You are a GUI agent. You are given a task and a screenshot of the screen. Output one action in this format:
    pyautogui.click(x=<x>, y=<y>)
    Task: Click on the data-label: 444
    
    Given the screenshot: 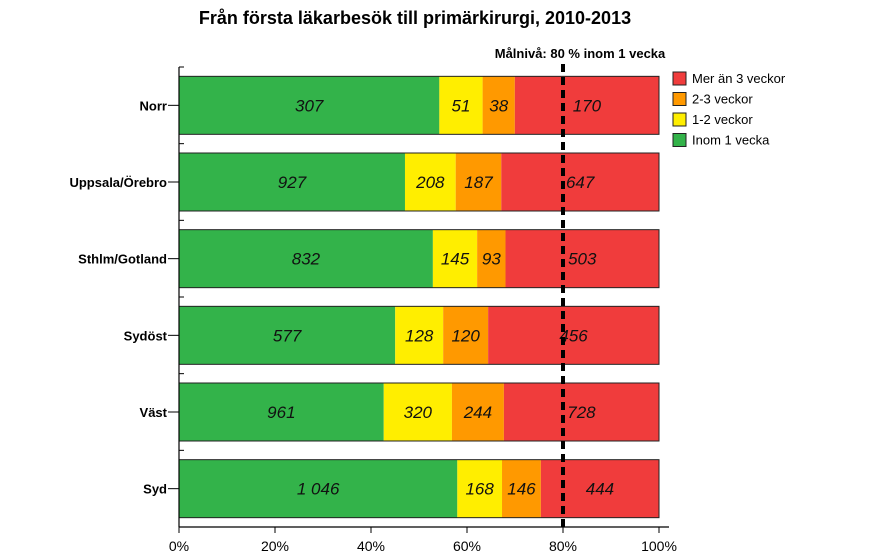 What is the action you would take?
    pyautogui.click(x=600, y=489)
    